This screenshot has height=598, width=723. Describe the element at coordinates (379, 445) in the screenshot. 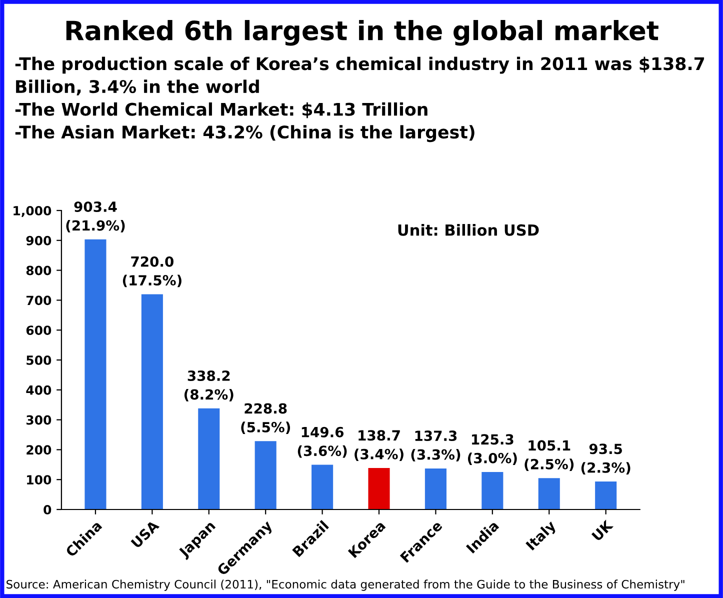

I see `data-label: 138.7 (3.4%)` at that location.